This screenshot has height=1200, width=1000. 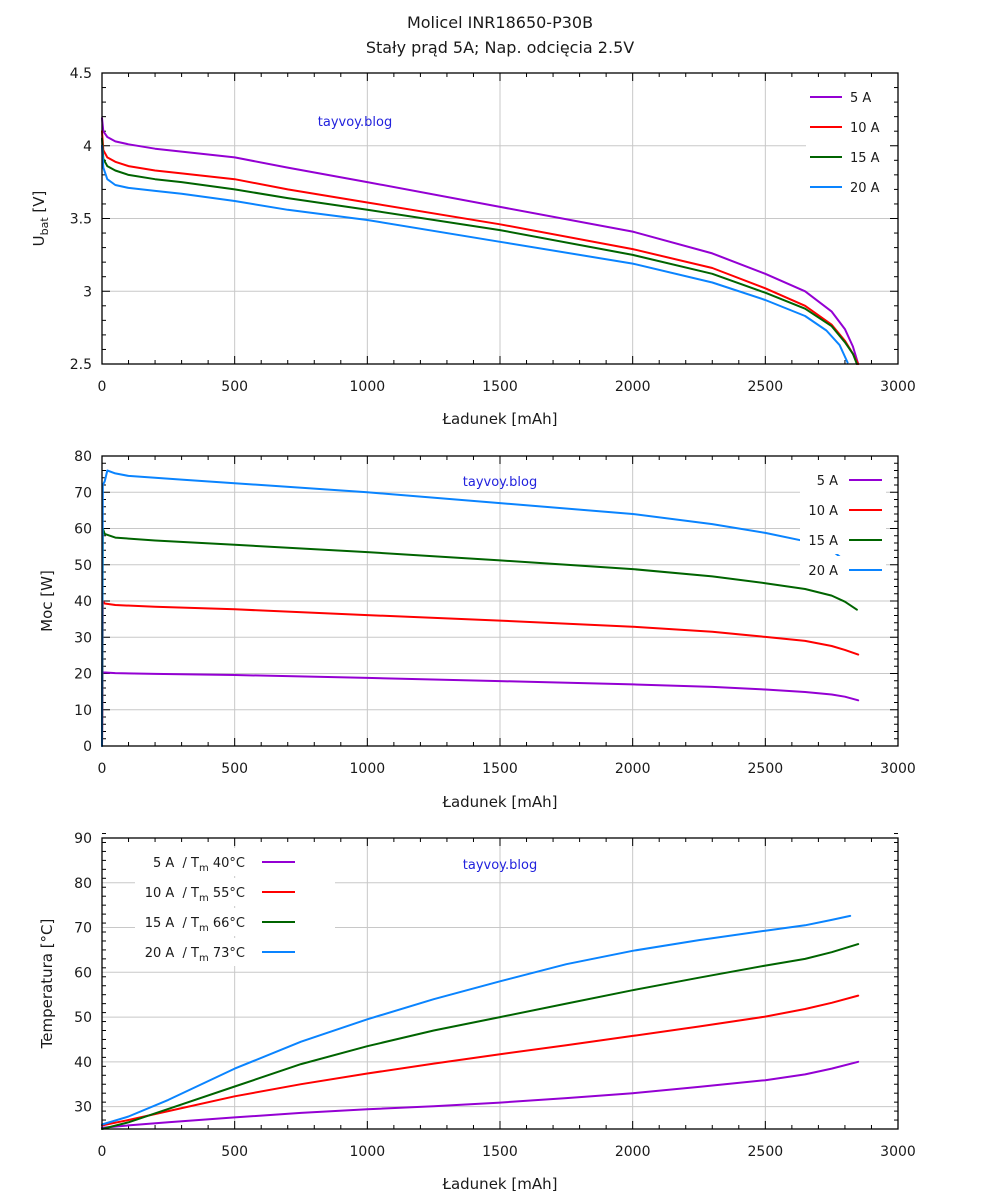 I want to click on y-tick-label: 70, so click(x=83, y=493).